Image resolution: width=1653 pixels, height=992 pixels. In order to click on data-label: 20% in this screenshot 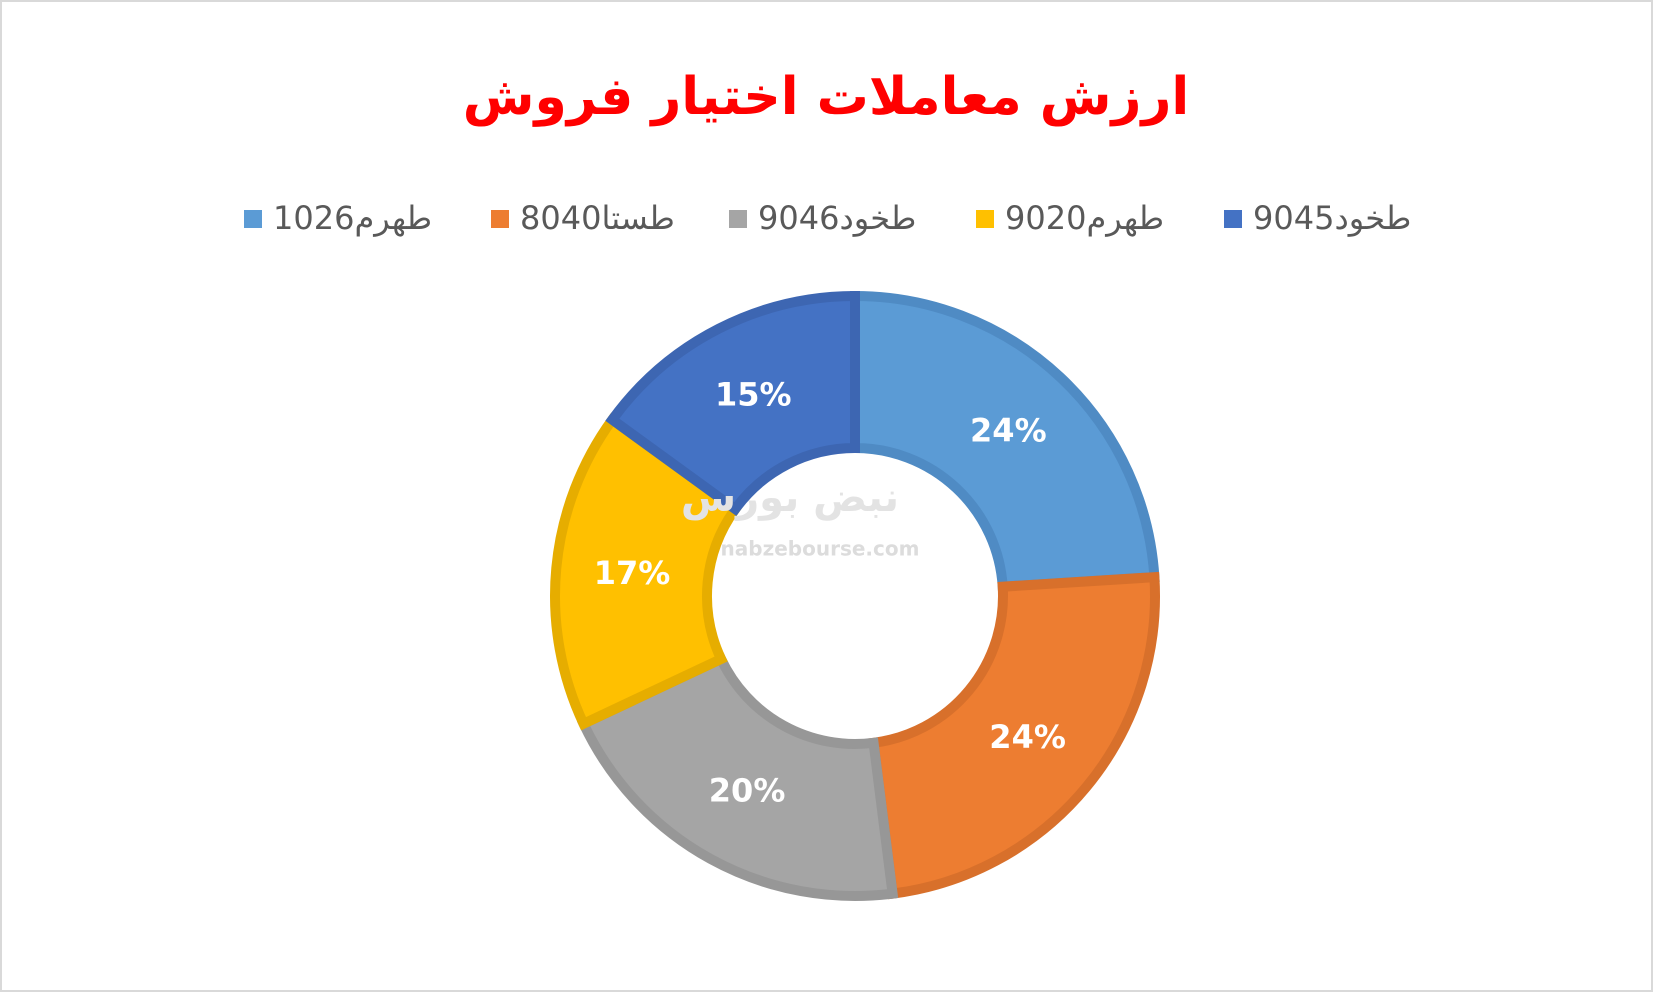, I will do `click(747, 790)`.